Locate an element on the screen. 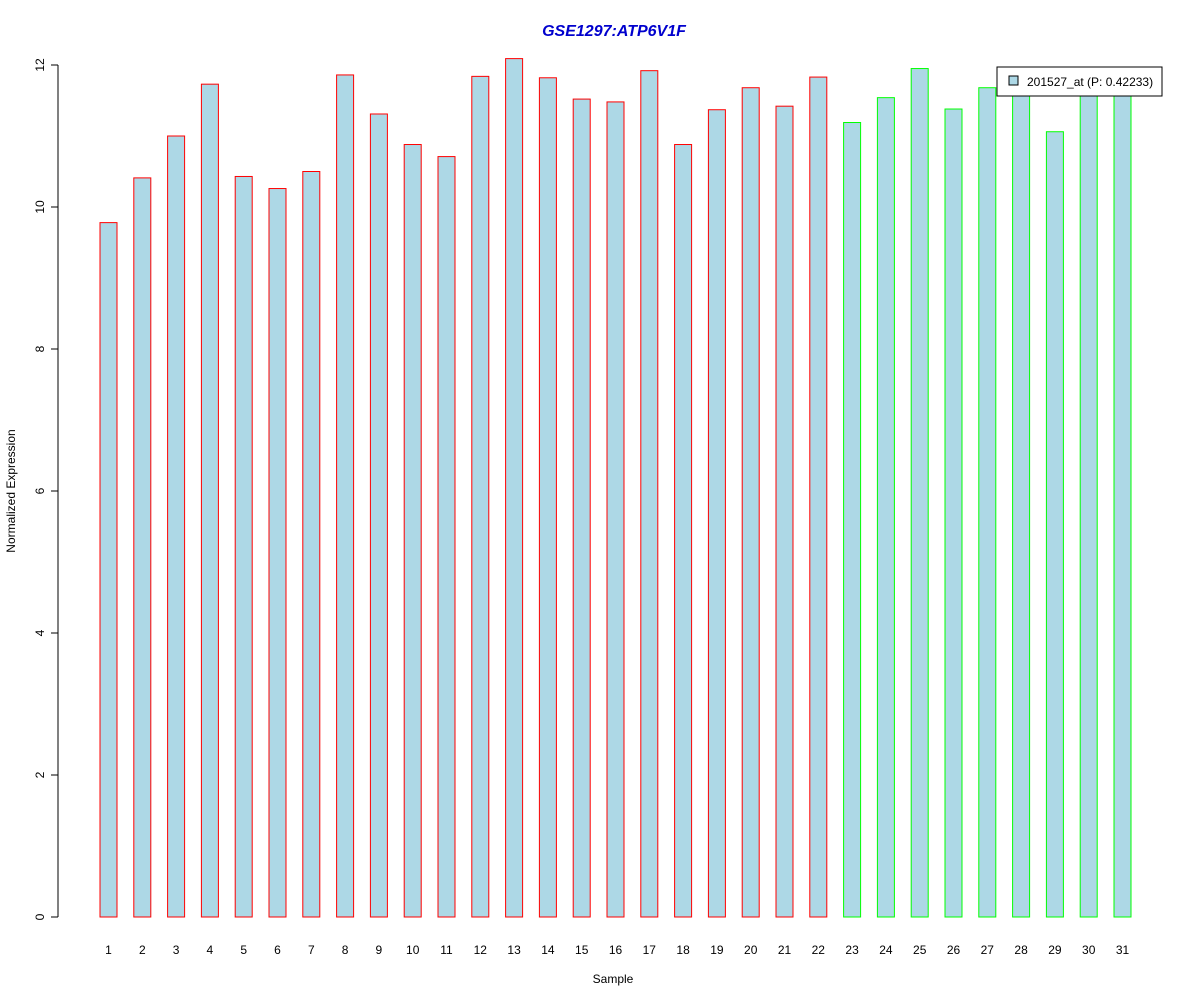 The height and width of the screenshot is (1000, 1200). y-tick-label: 4 is located at coordinates (40, 632).